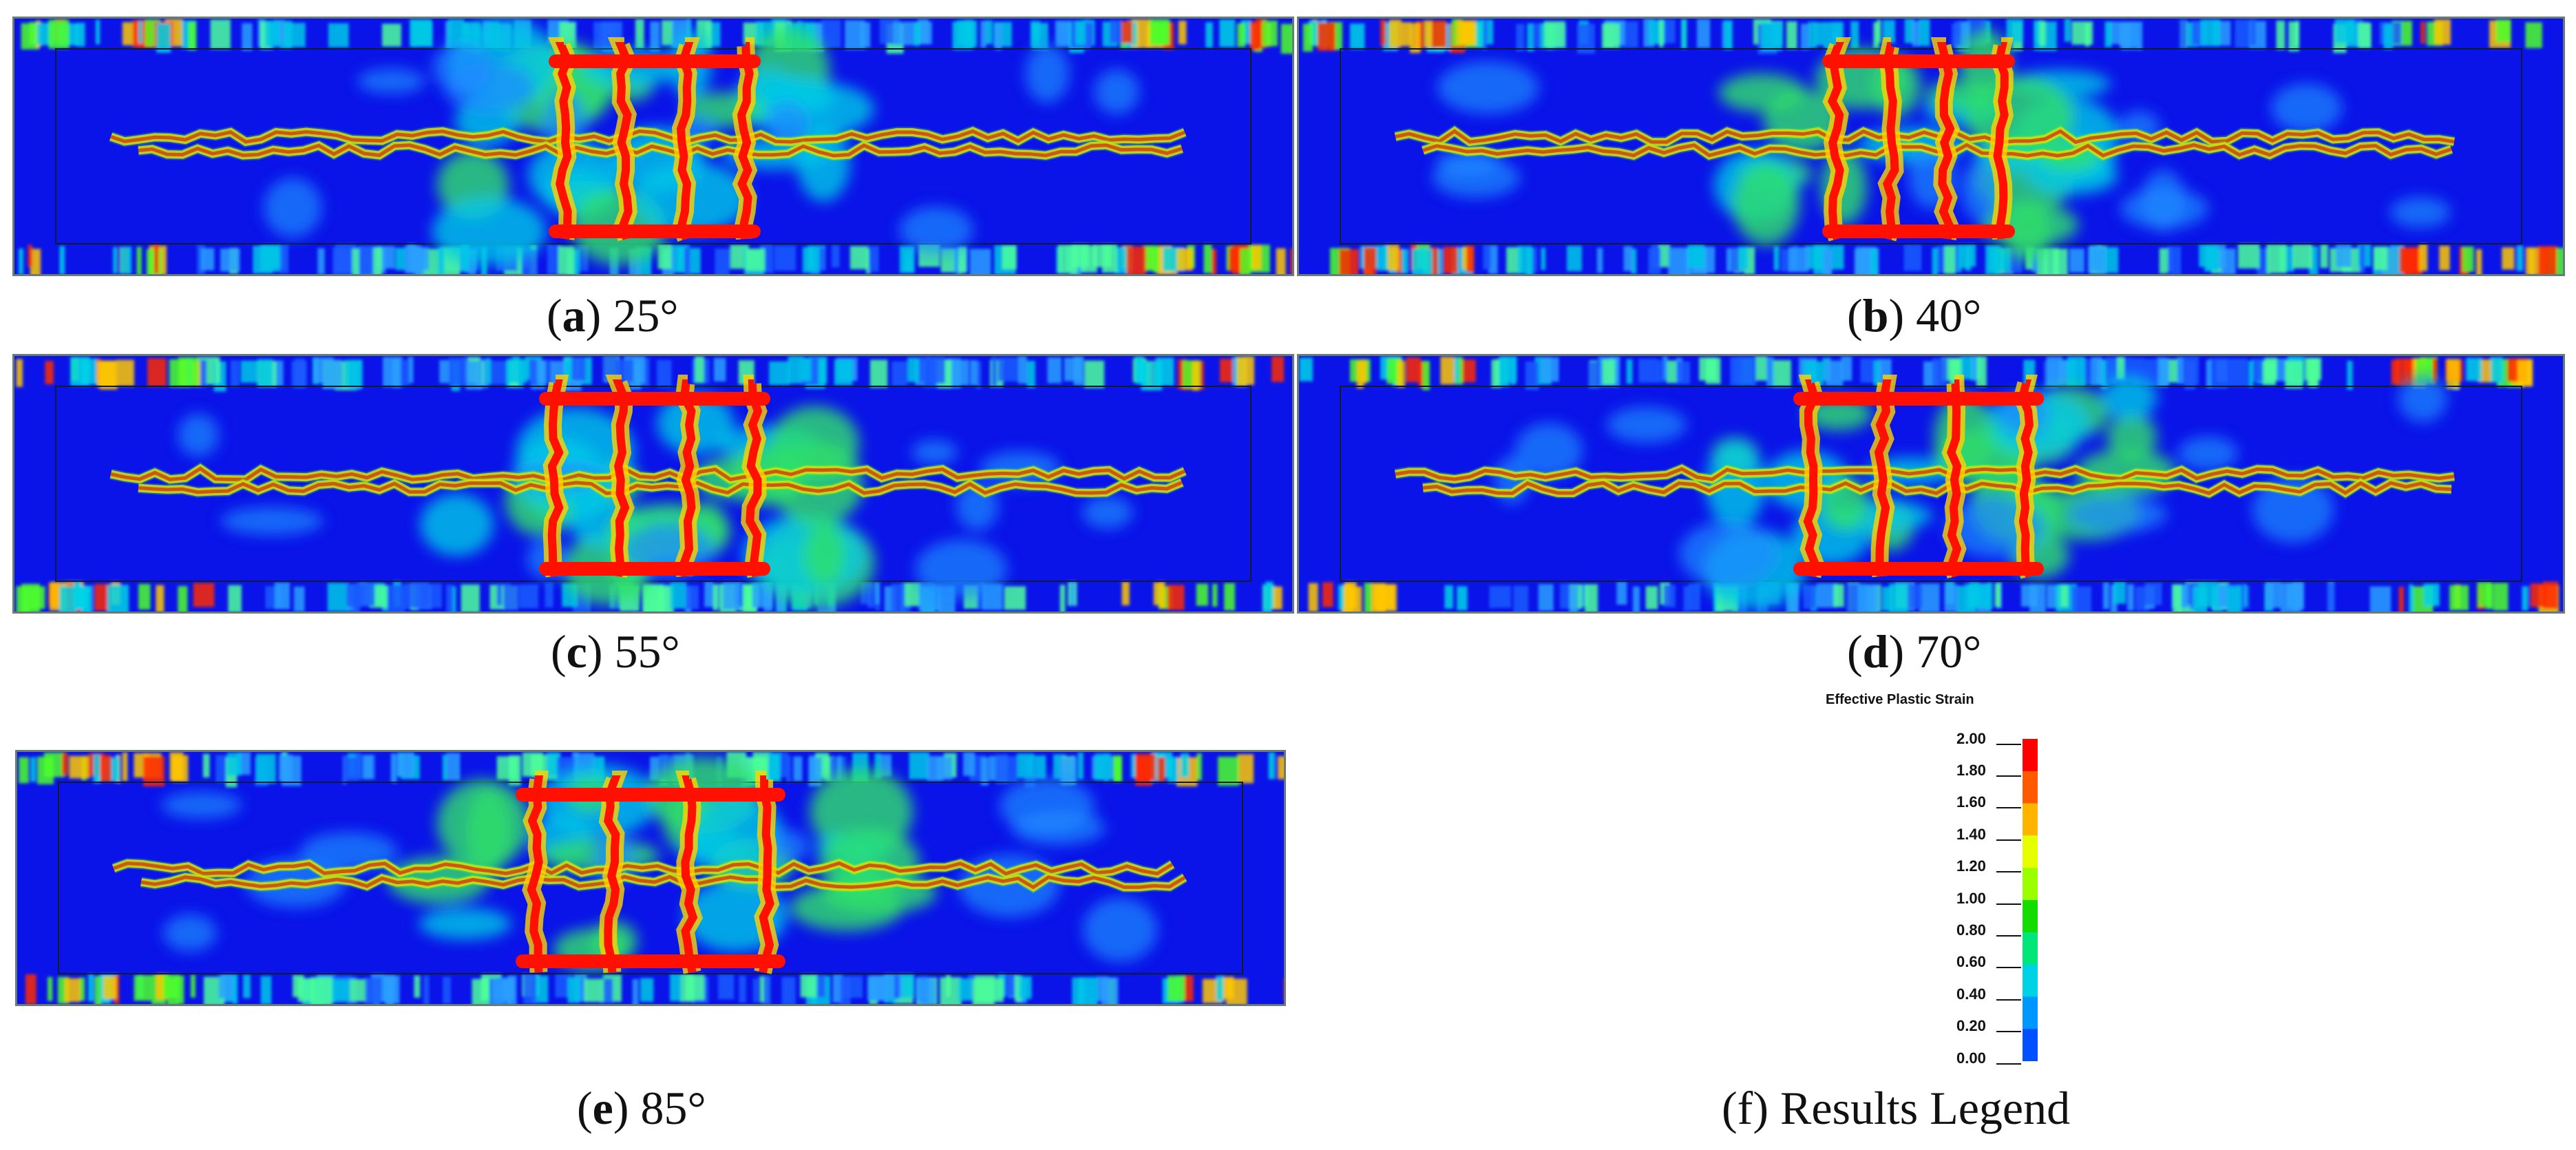 This screenshot has width=2576, height=1150. Describe the element at coordinates (1989, 738) in the screenshot. I see `legend-tick: 2.00` at that location.